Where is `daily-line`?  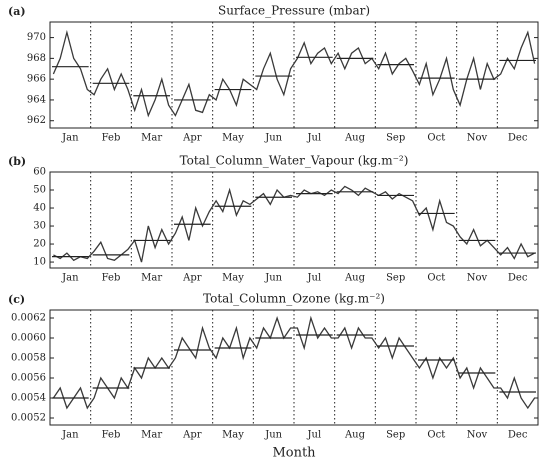 daily-line is located at coordinates (294, 224).